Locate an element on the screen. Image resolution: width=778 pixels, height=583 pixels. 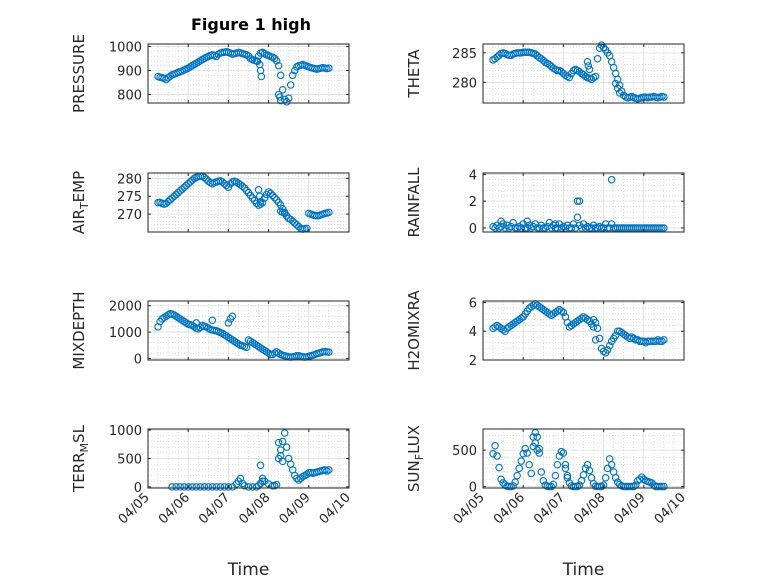
subplot-mixdepth: 0 1000 2000 MIXDEPTH is located at coordinates (210, 330).